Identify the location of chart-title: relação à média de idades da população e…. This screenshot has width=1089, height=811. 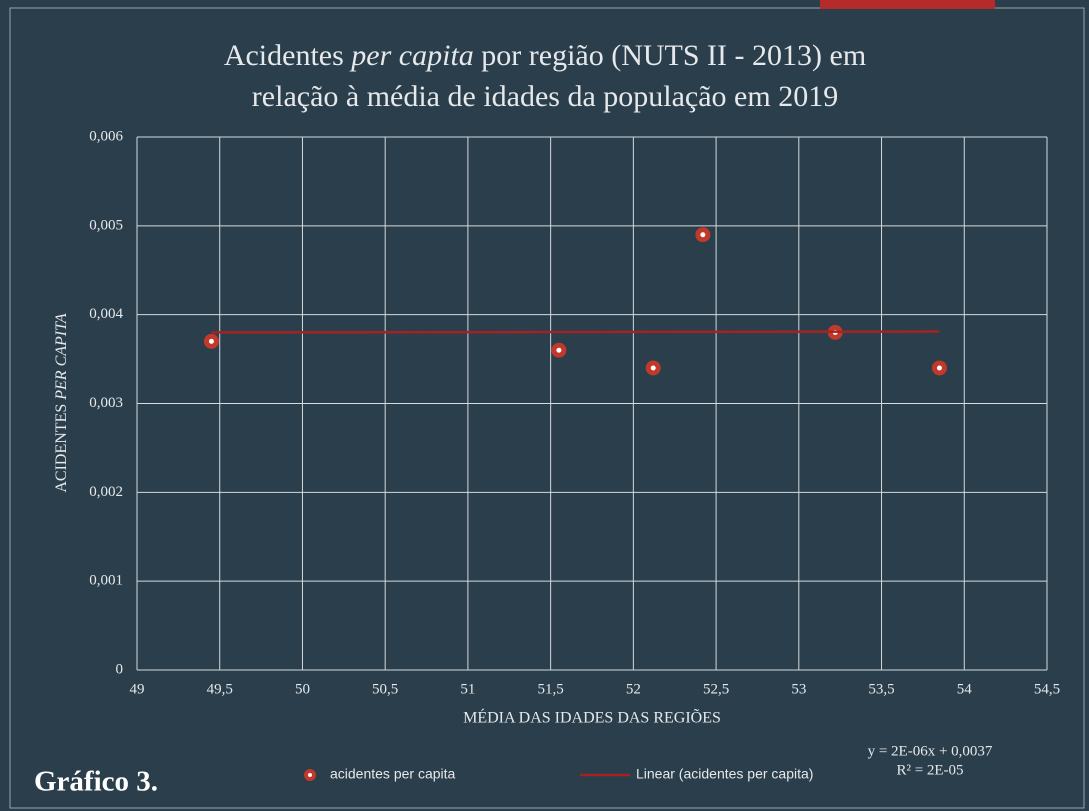
(545, 96).